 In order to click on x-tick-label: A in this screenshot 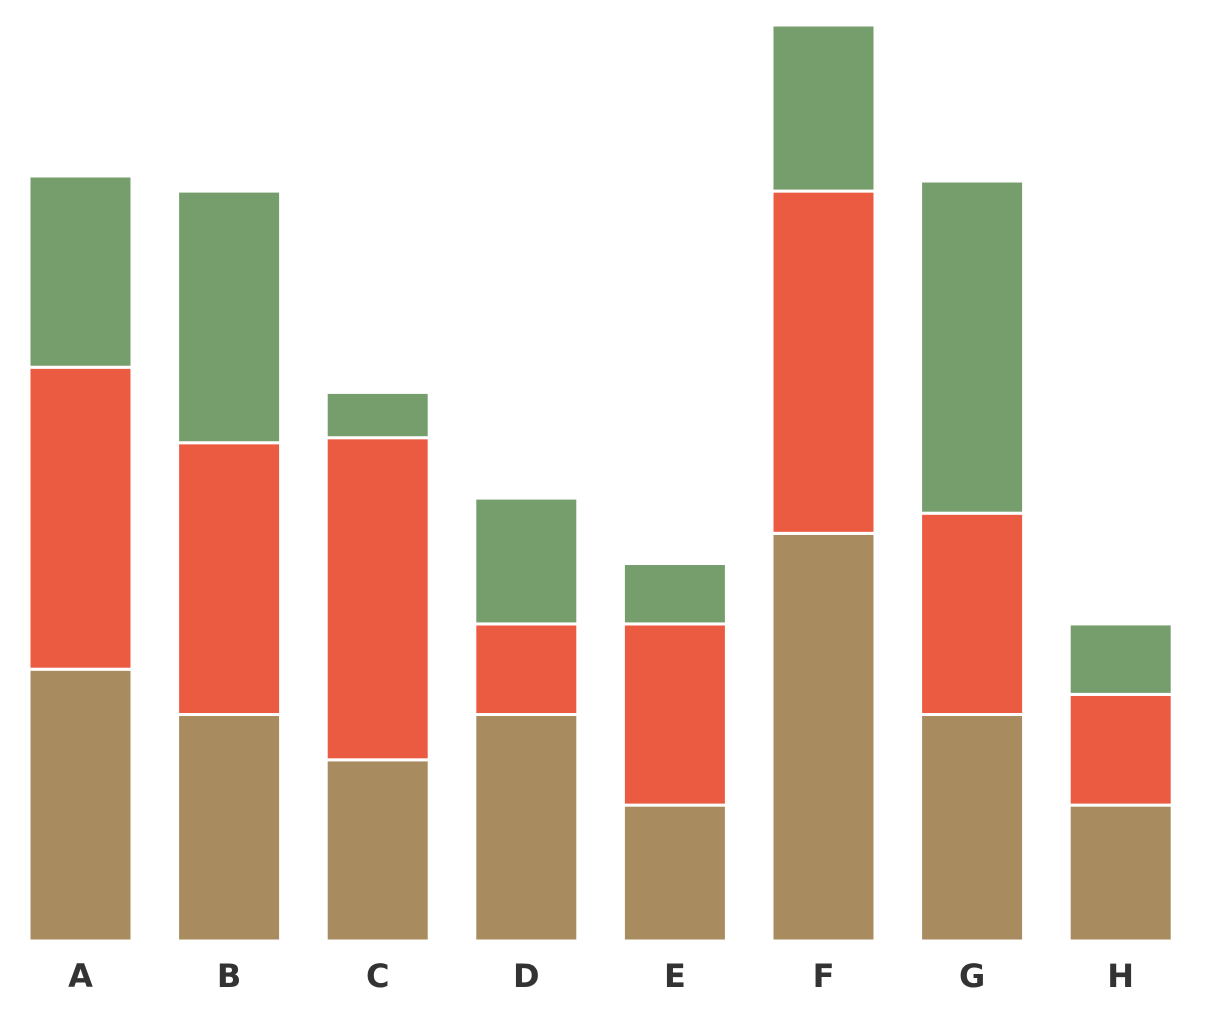, I will do `click(80, 976)`.